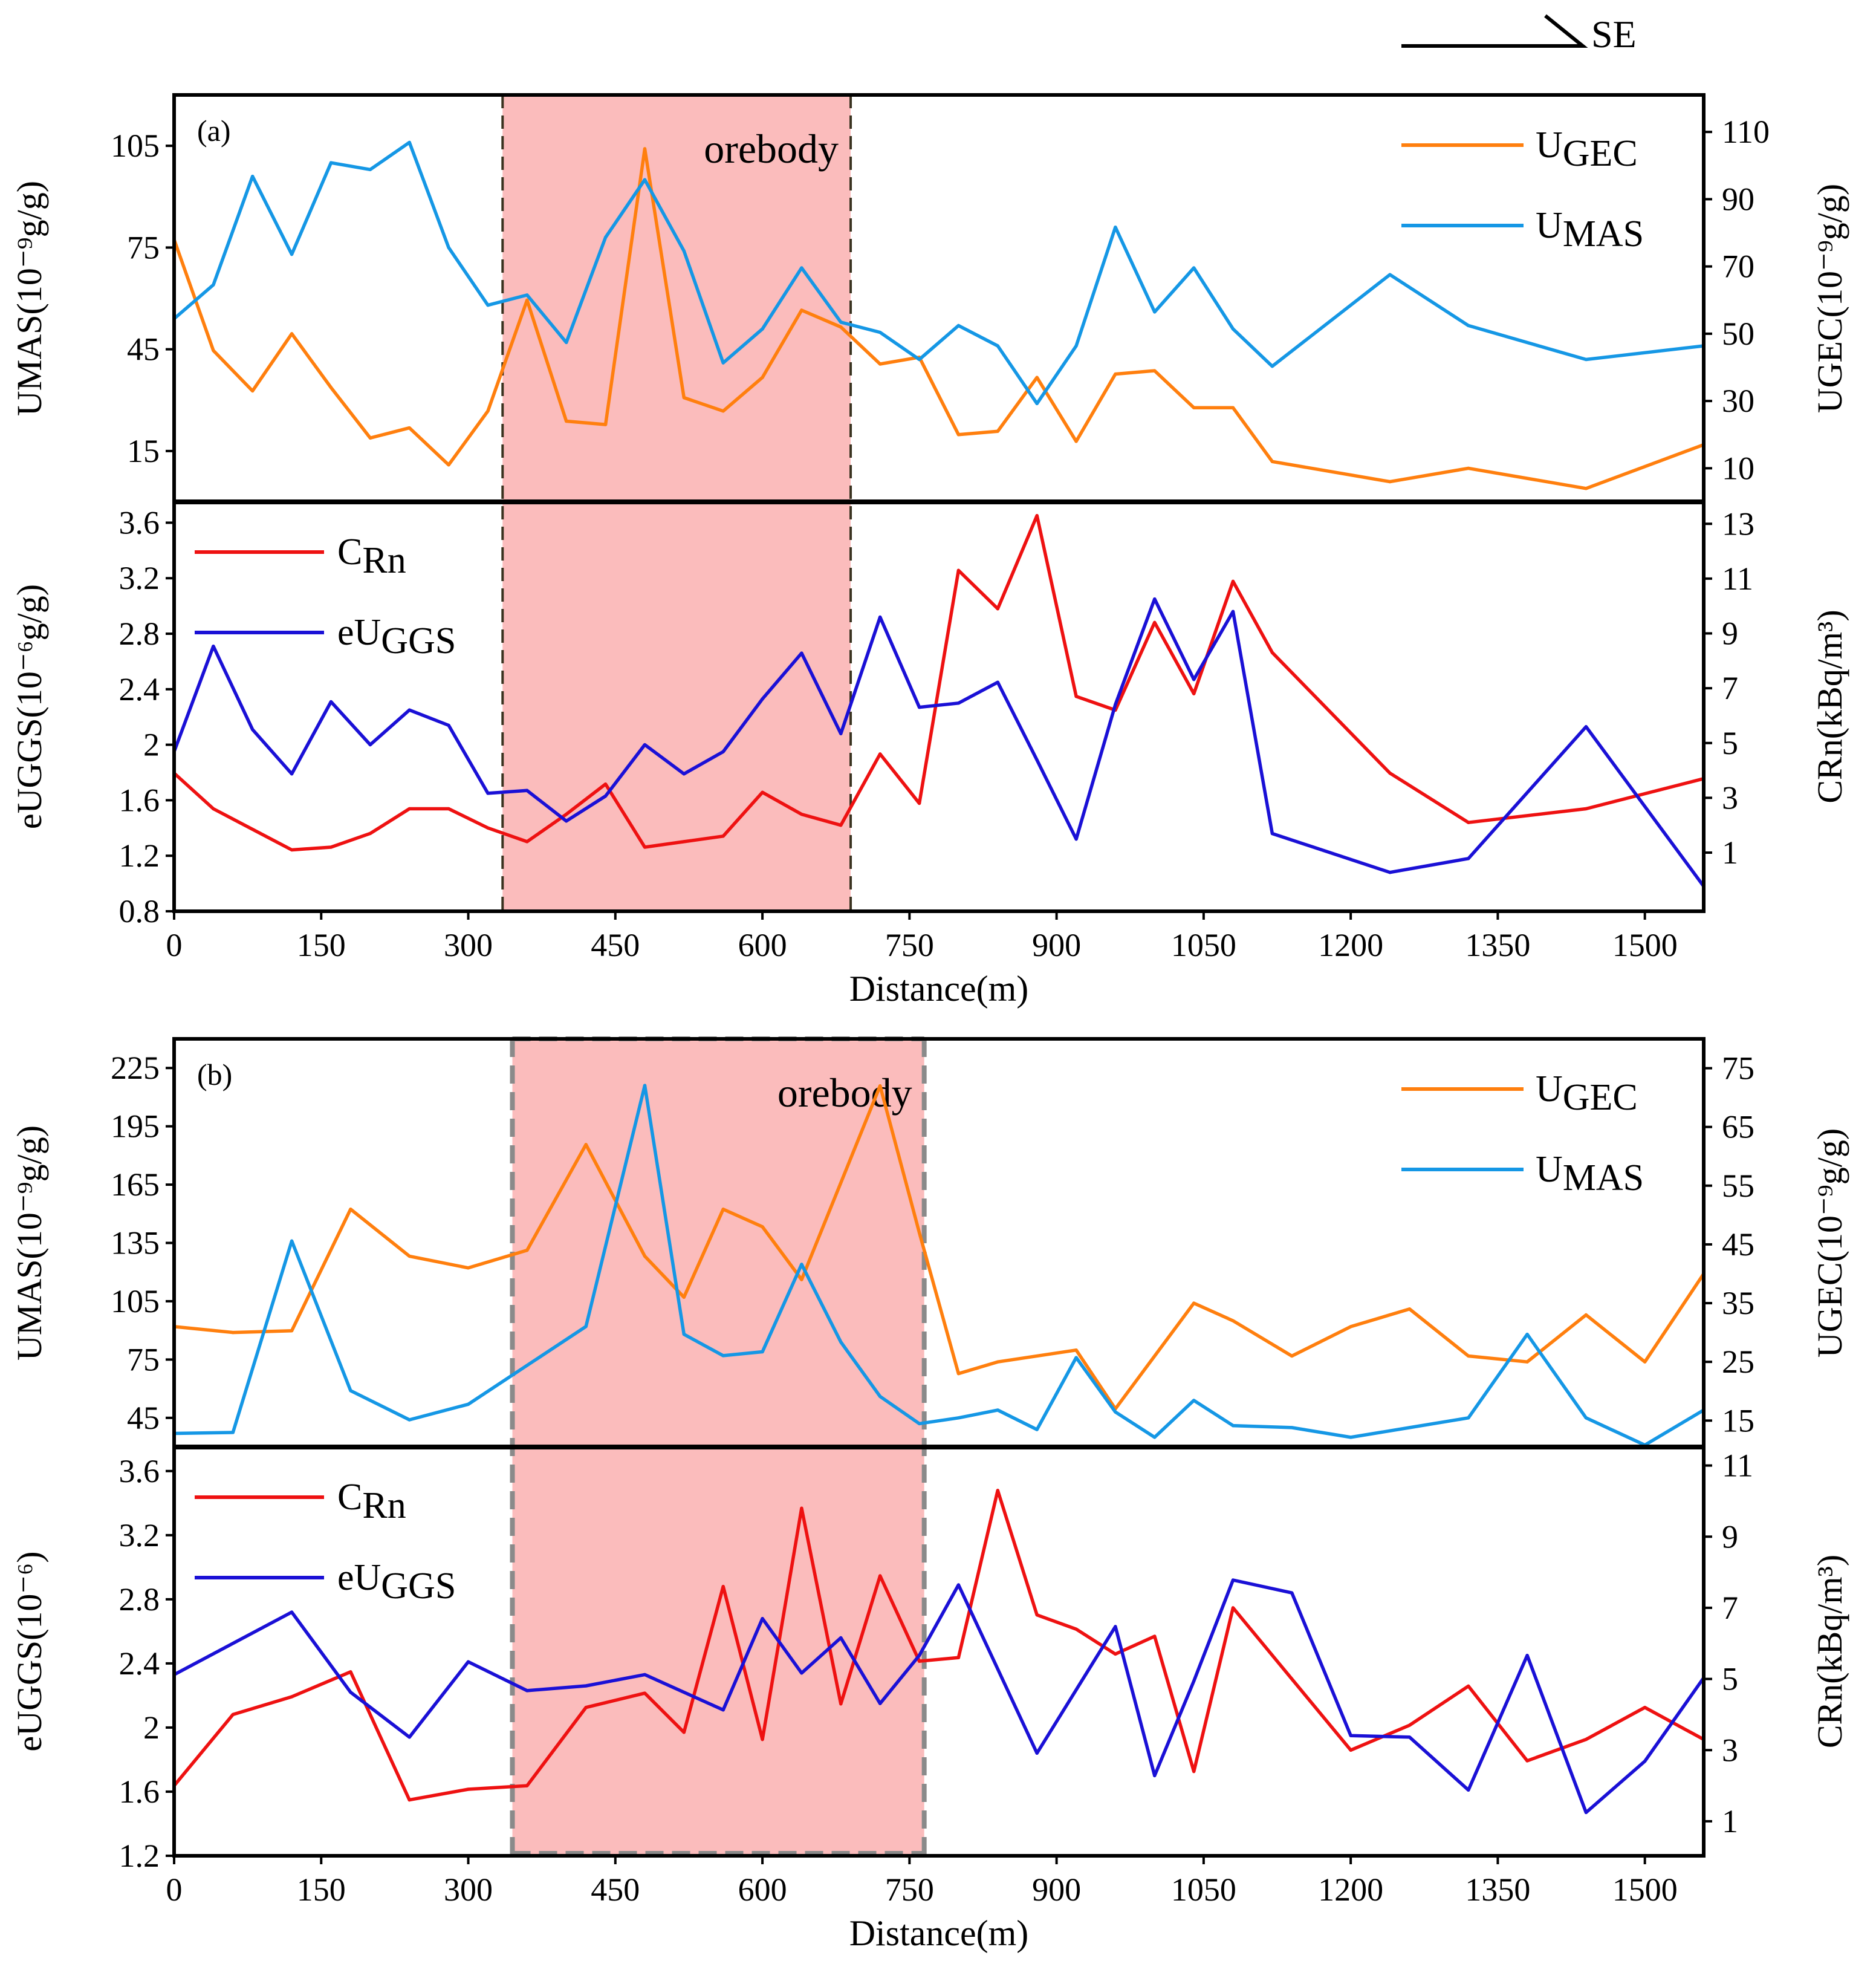 The height and width of the screenshot is (1987, 1876). What do you see at coordinates (615, 1890) in the screenshot?
I see `x-tick-label: 450` at bounding box center [615, 1890].